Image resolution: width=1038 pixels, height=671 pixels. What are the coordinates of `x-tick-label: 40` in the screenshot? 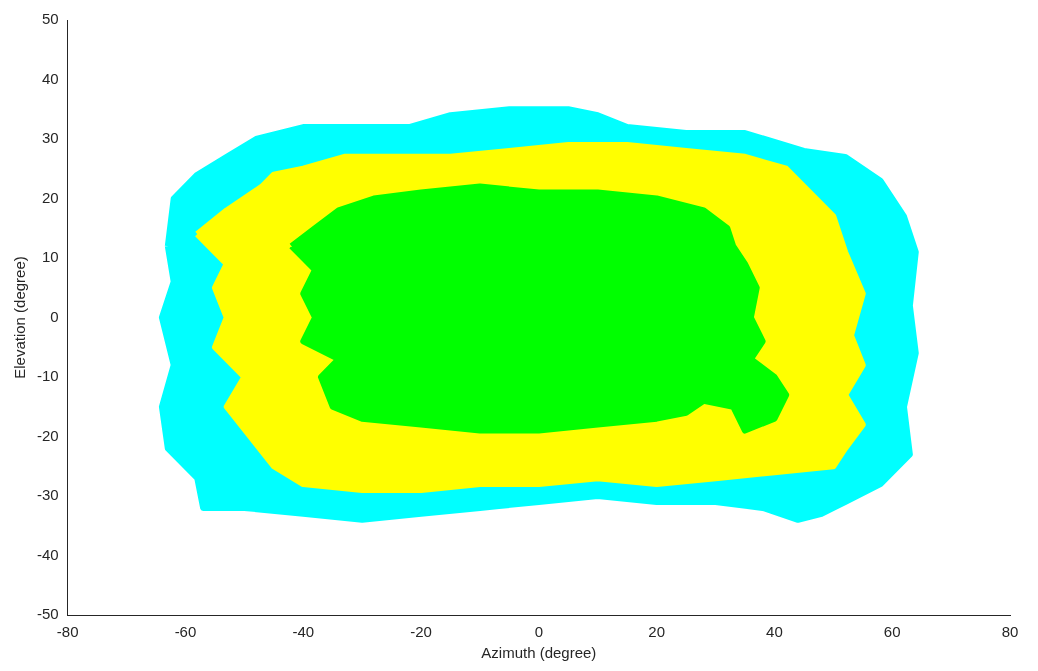 It's located at (774, 632).